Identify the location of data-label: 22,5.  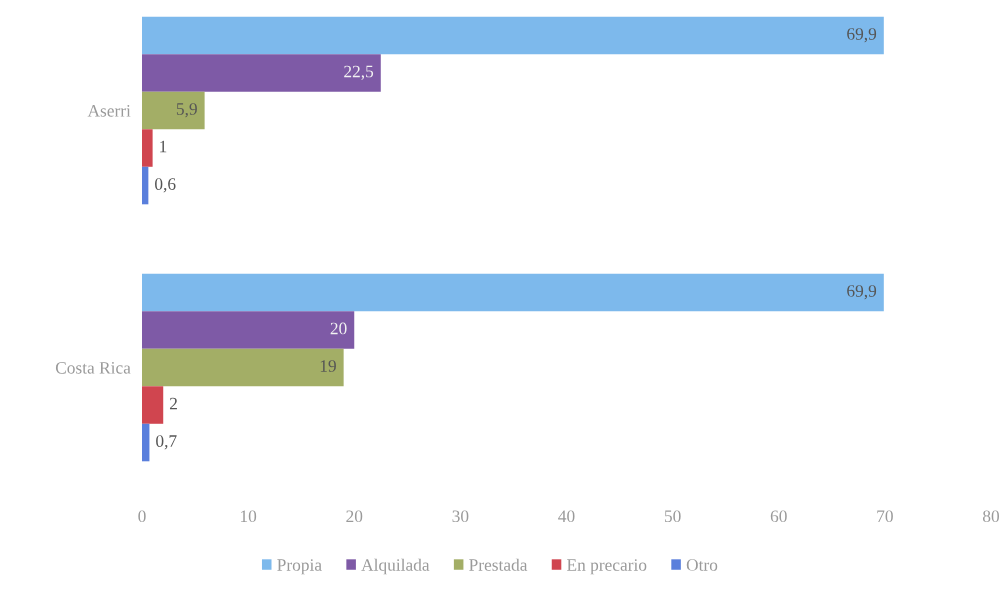
(359, 72).